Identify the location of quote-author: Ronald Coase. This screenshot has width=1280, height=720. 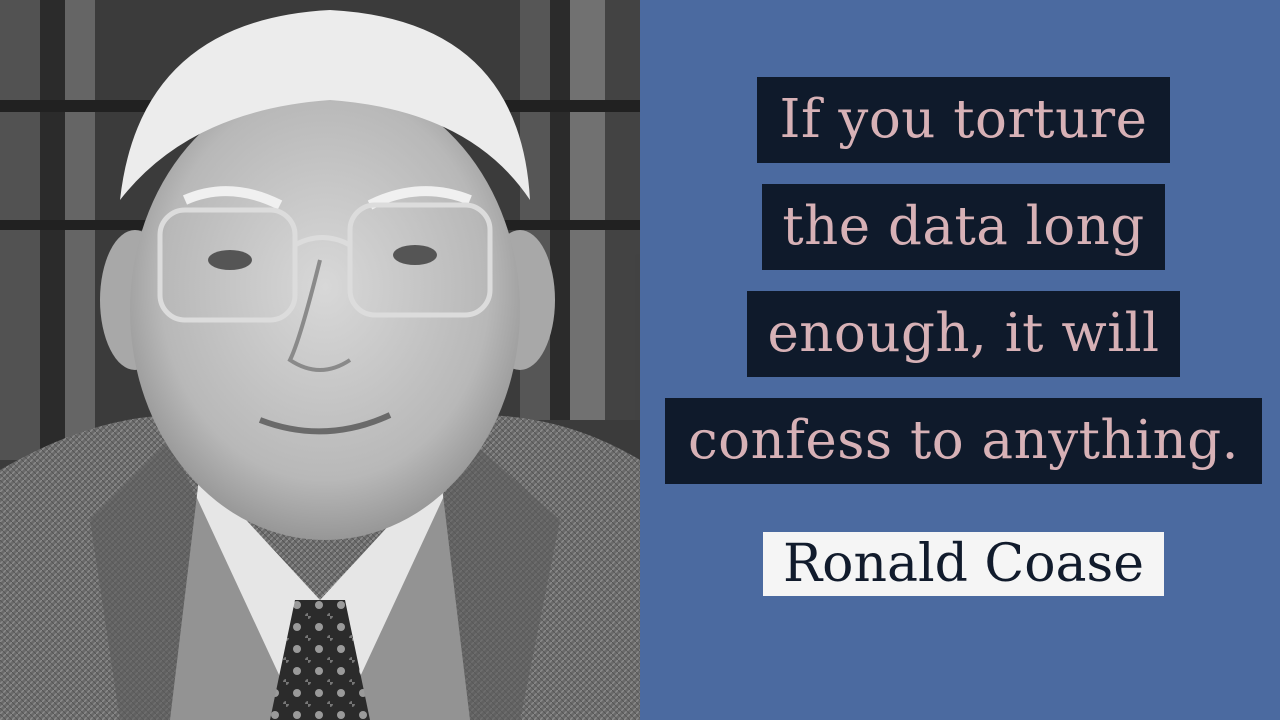
(963, 564).